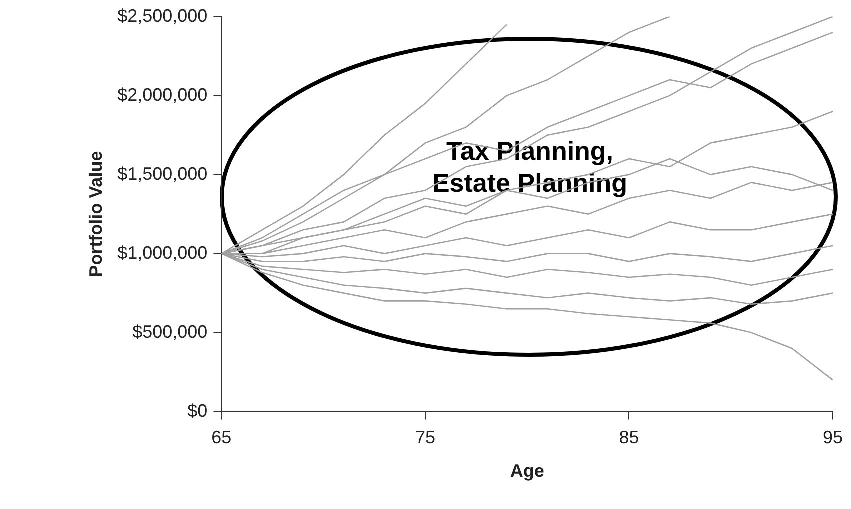 Image resolution: width=851 pixels, height=509 pixels. Describe the element at coordinates (96, 214) in the screenshot. I see `y-axis-title: Portfolio Value` at that location.